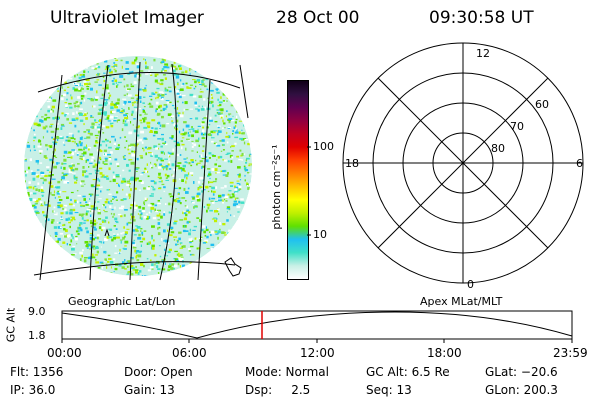  I want to click on x-tick-2359: 23:59, so click(570, 353).